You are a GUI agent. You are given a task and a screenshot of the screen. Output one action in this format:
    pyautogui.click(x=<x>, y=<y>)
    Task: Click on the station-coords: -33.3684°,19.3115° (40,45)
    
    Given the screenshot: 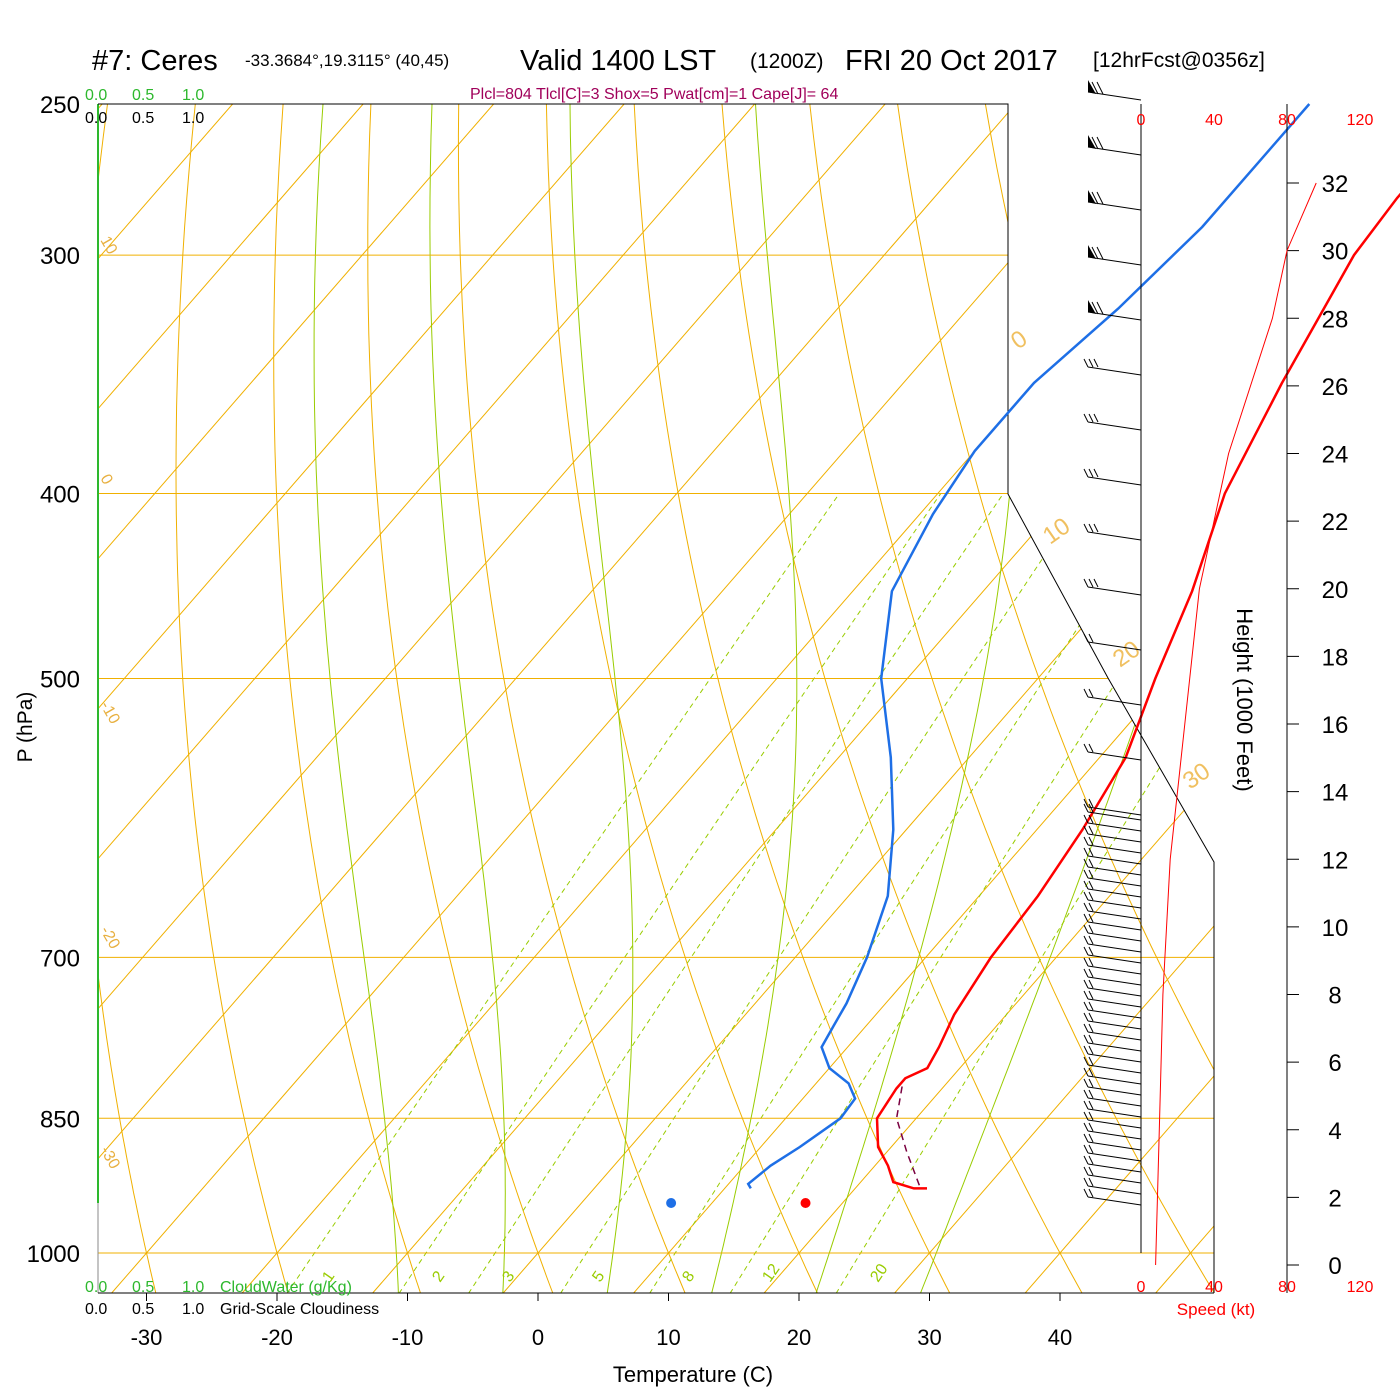 What is the action you would take?
    pyautogui.click(x=347, y=60)
    